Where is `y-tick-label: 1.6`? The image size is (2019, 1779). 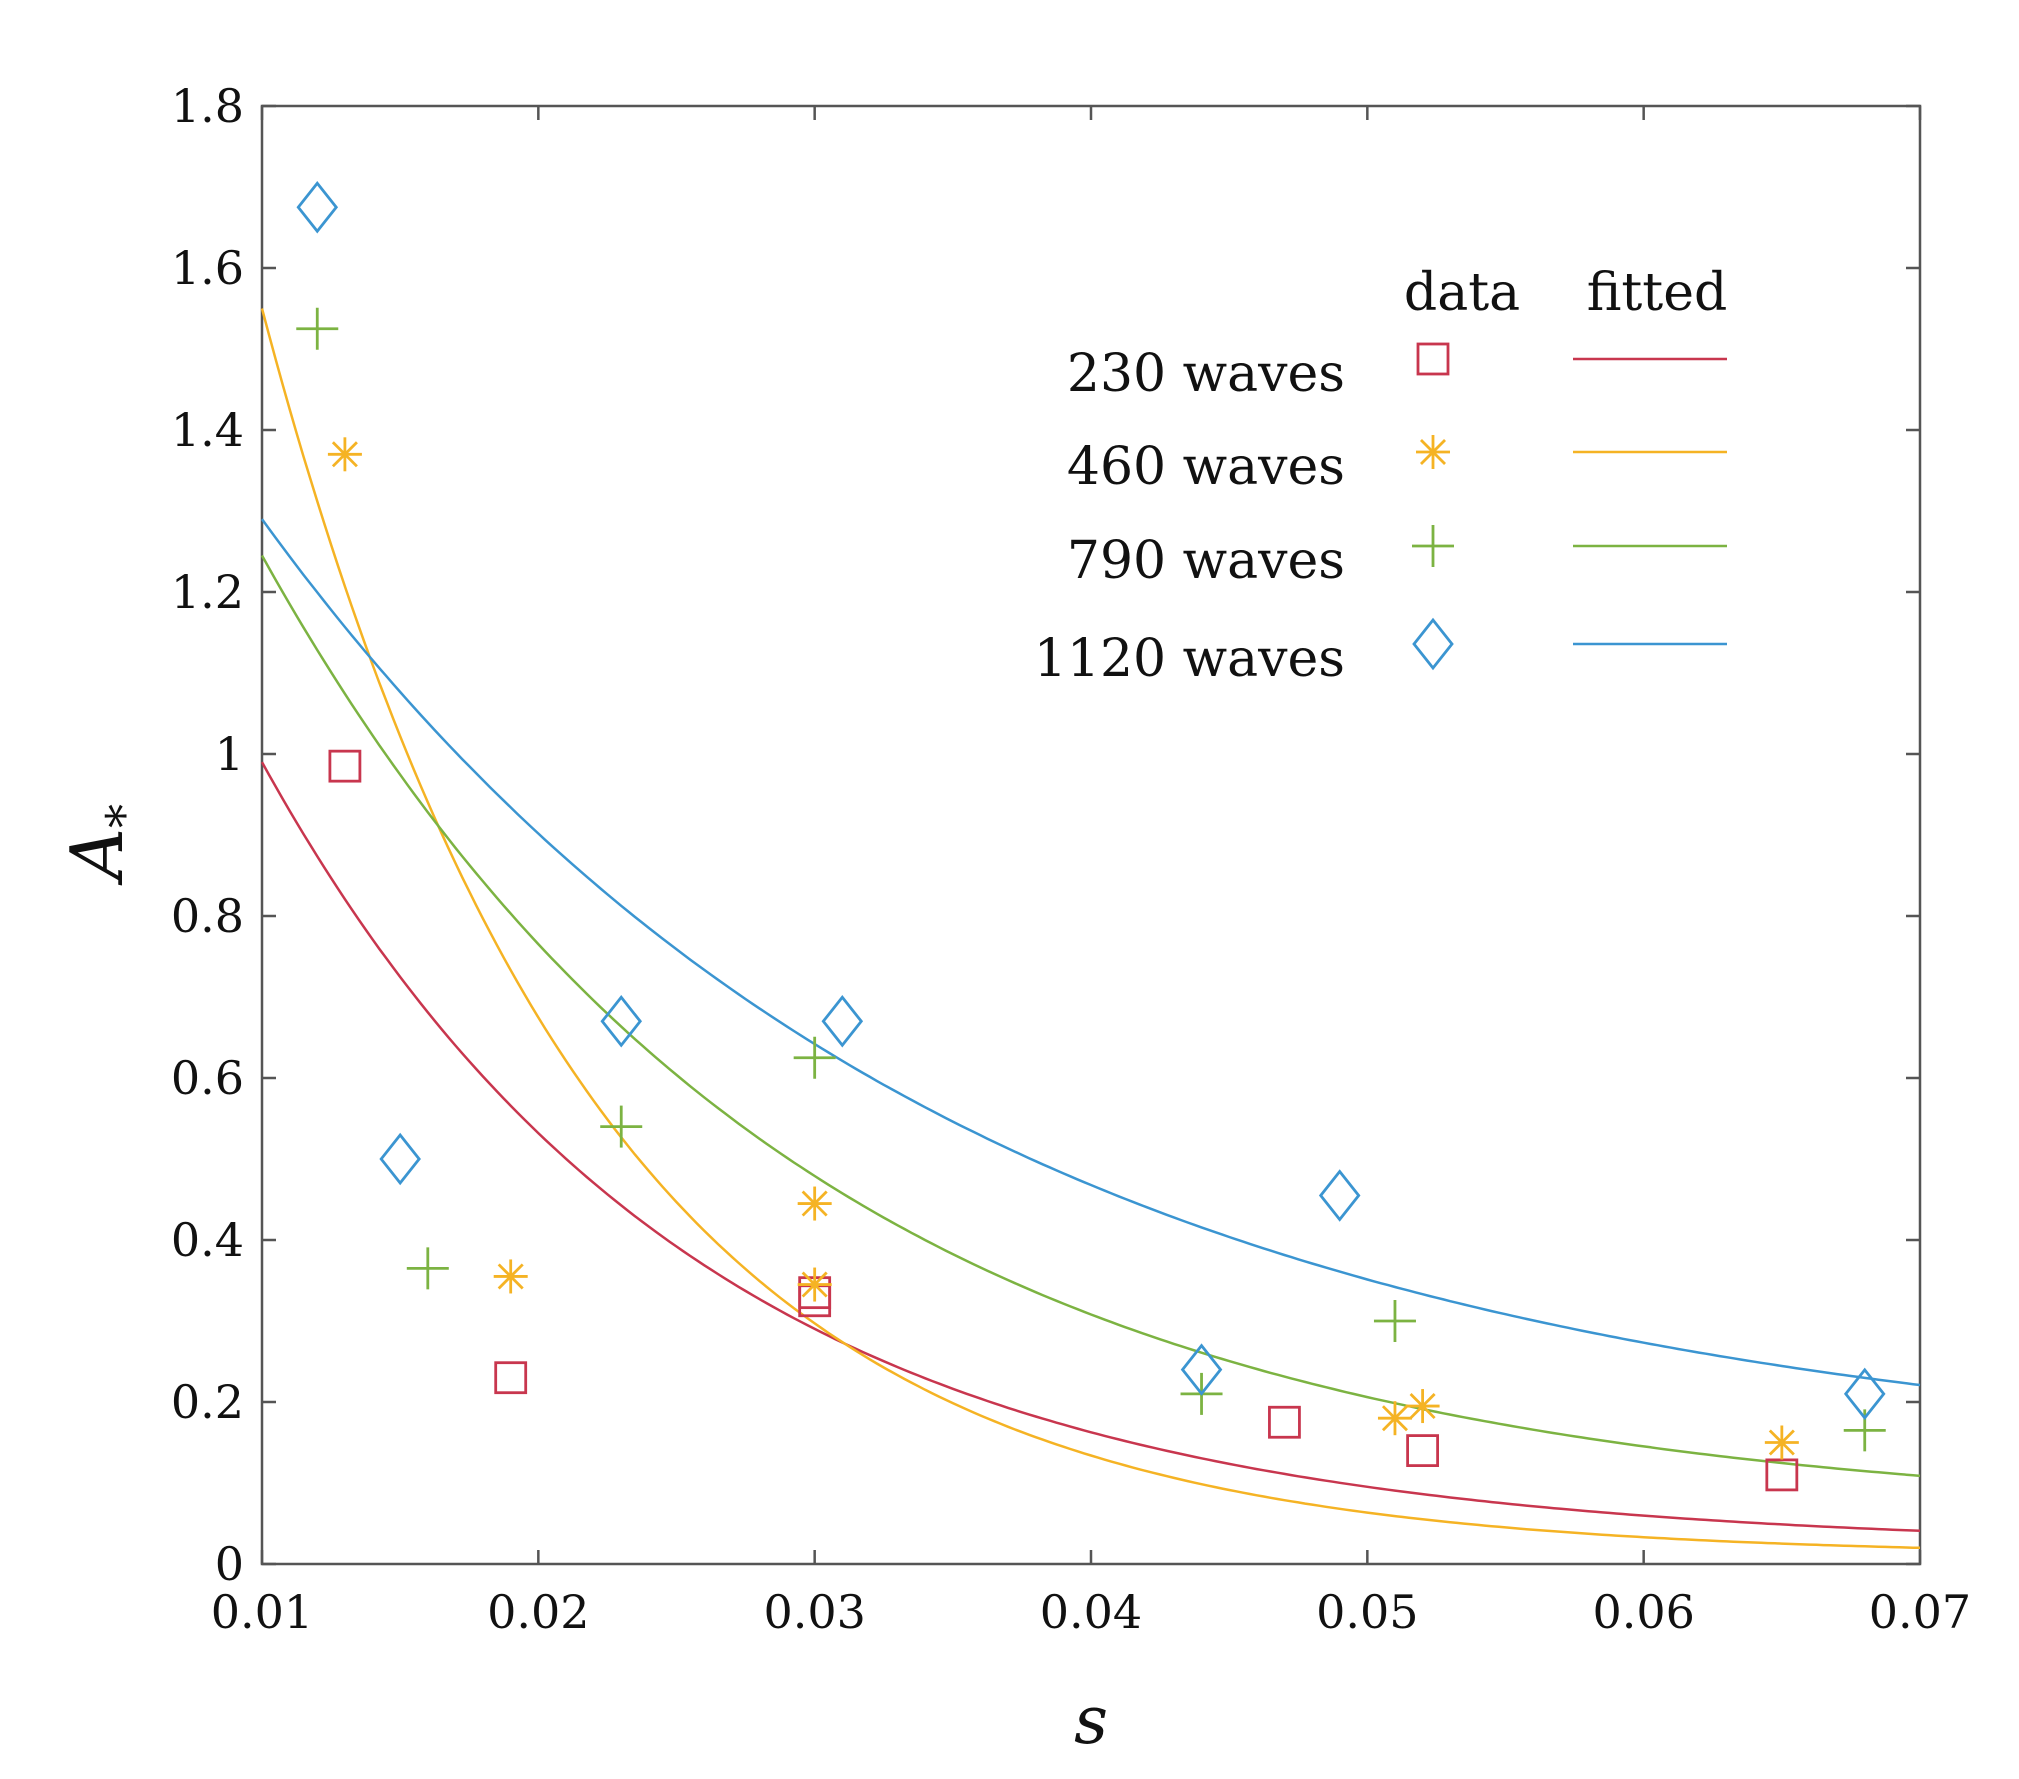 y-tick-label: 1.6 is located at coordinates (207, 268).